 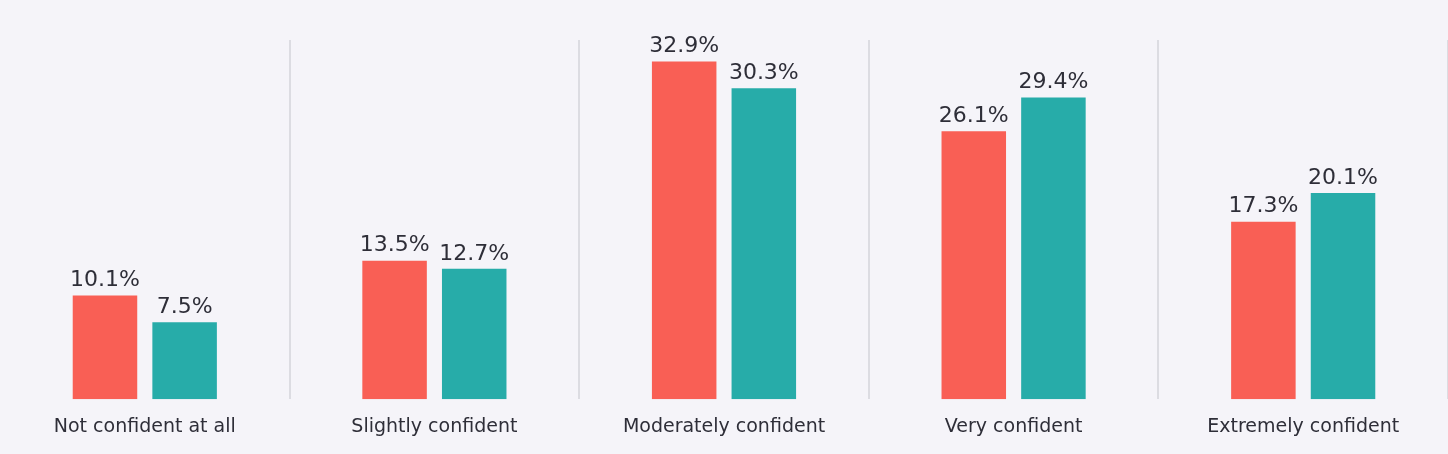 What do you see at coordinates (144, 424) in the screenshot?
I see `x-tick-label: Not confident at all` at bounding box center [144, 424].